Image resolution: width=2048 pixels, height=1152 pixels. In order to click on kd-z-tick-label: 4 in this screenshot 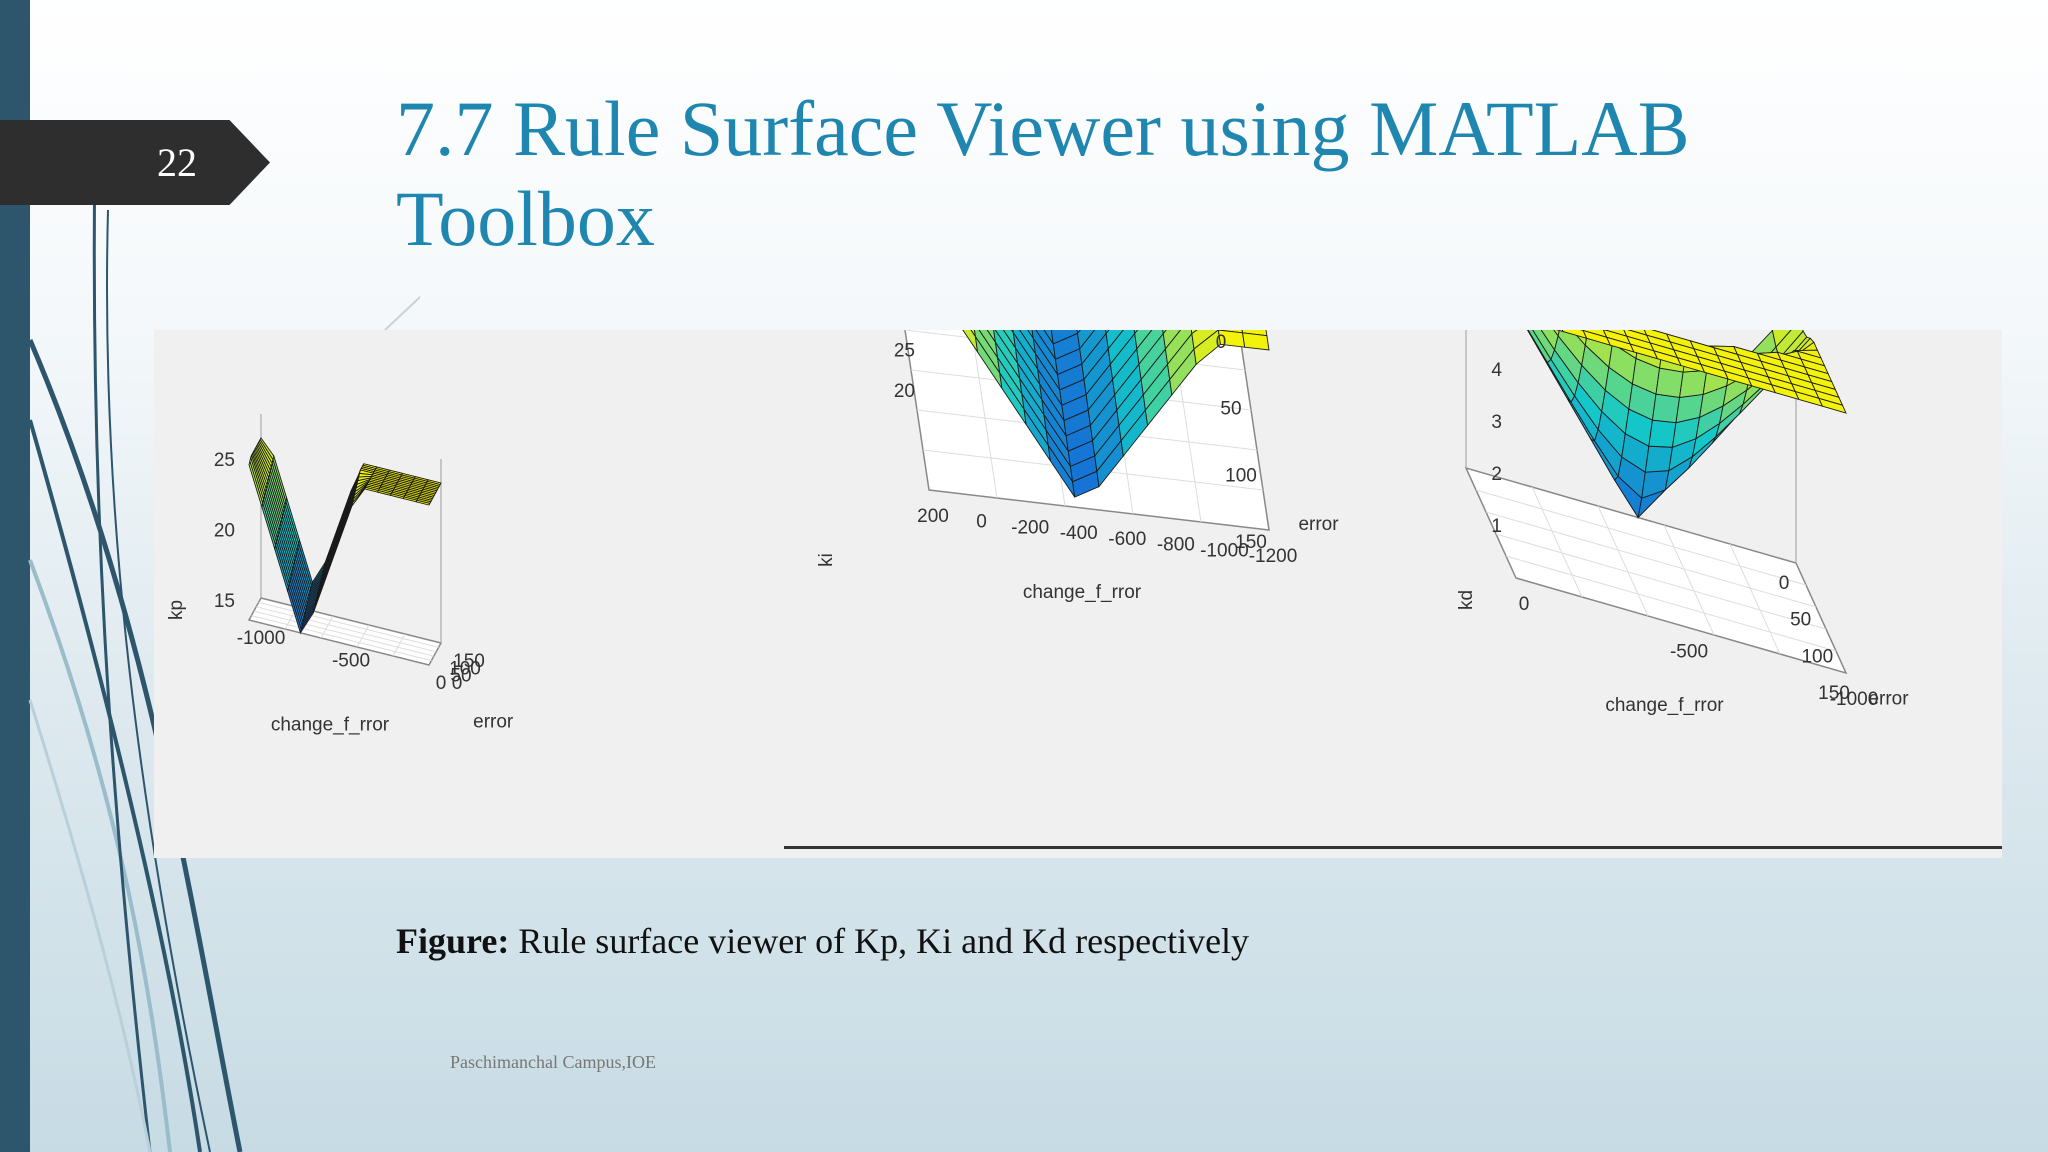, I will do `click(1496, 370)`.